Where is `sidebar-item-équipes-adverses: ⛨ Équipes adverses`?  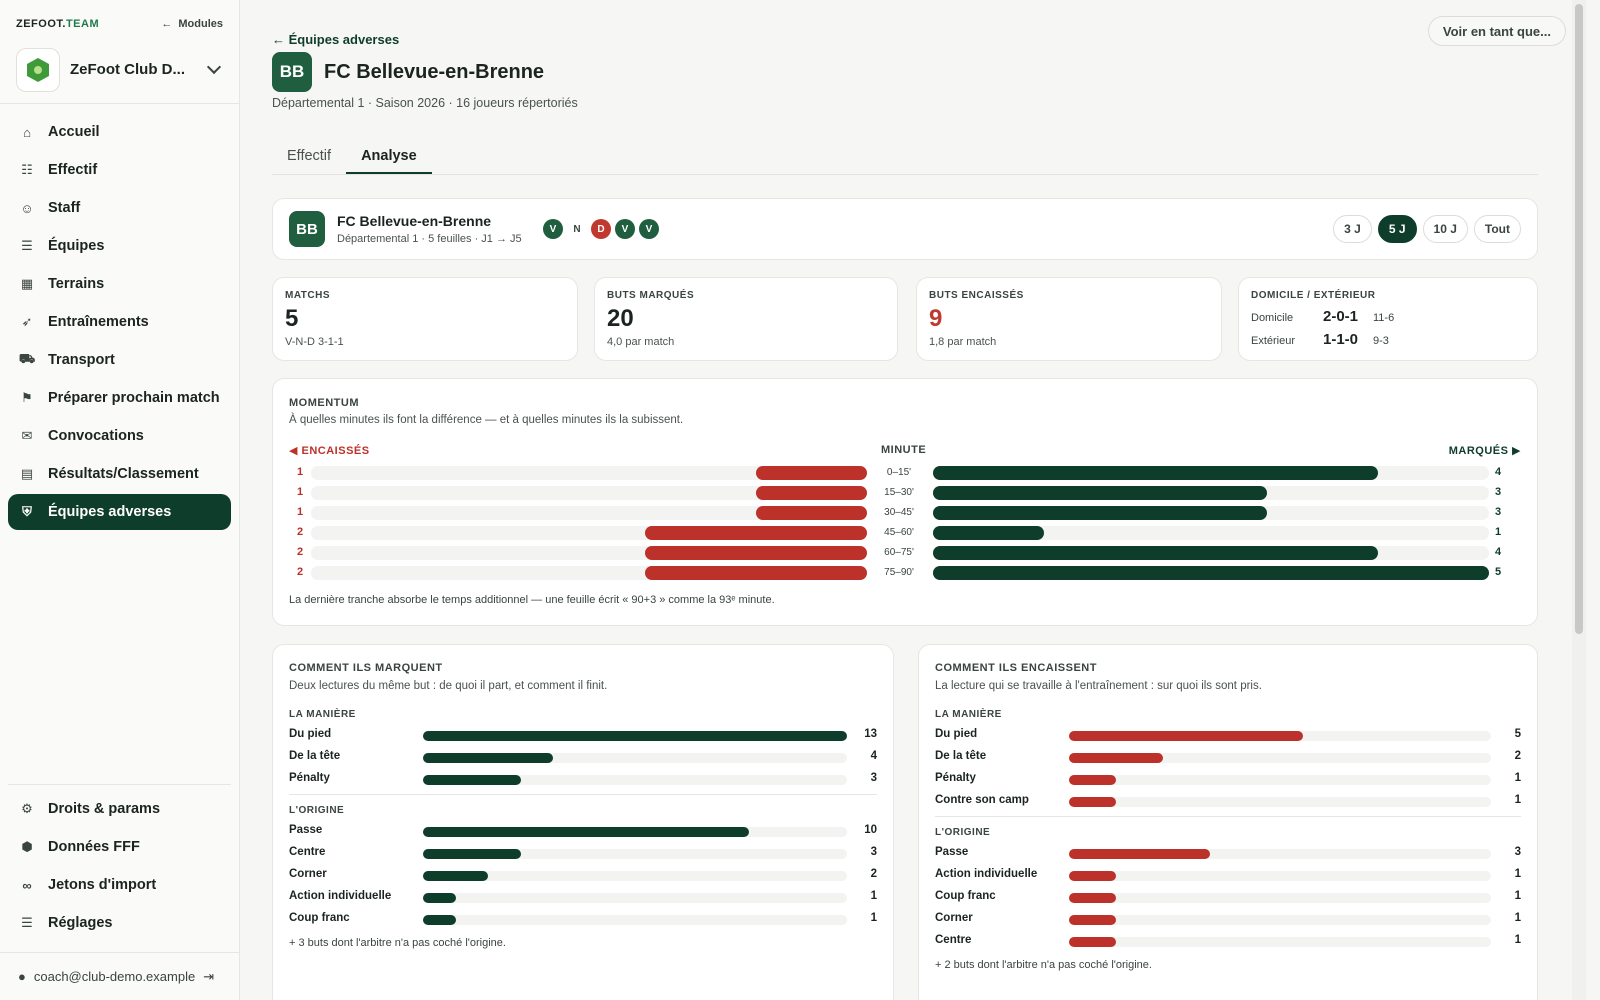 sidebar-item-équipes-adverses: ⛨ Équipes adverses is located at coordinates (119, 512).